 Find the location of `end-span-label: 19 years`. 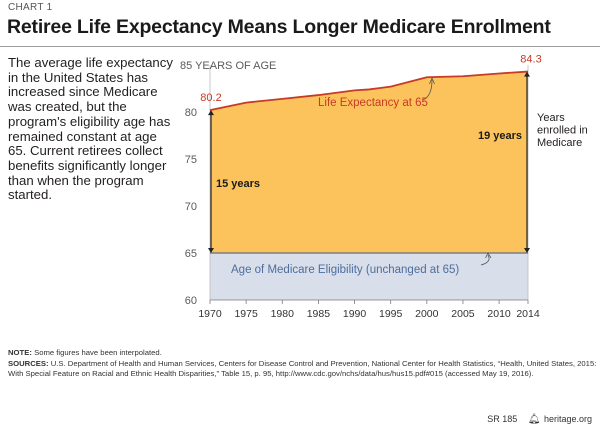

end-span-label: 19 years is located at coordinates (500, 136).